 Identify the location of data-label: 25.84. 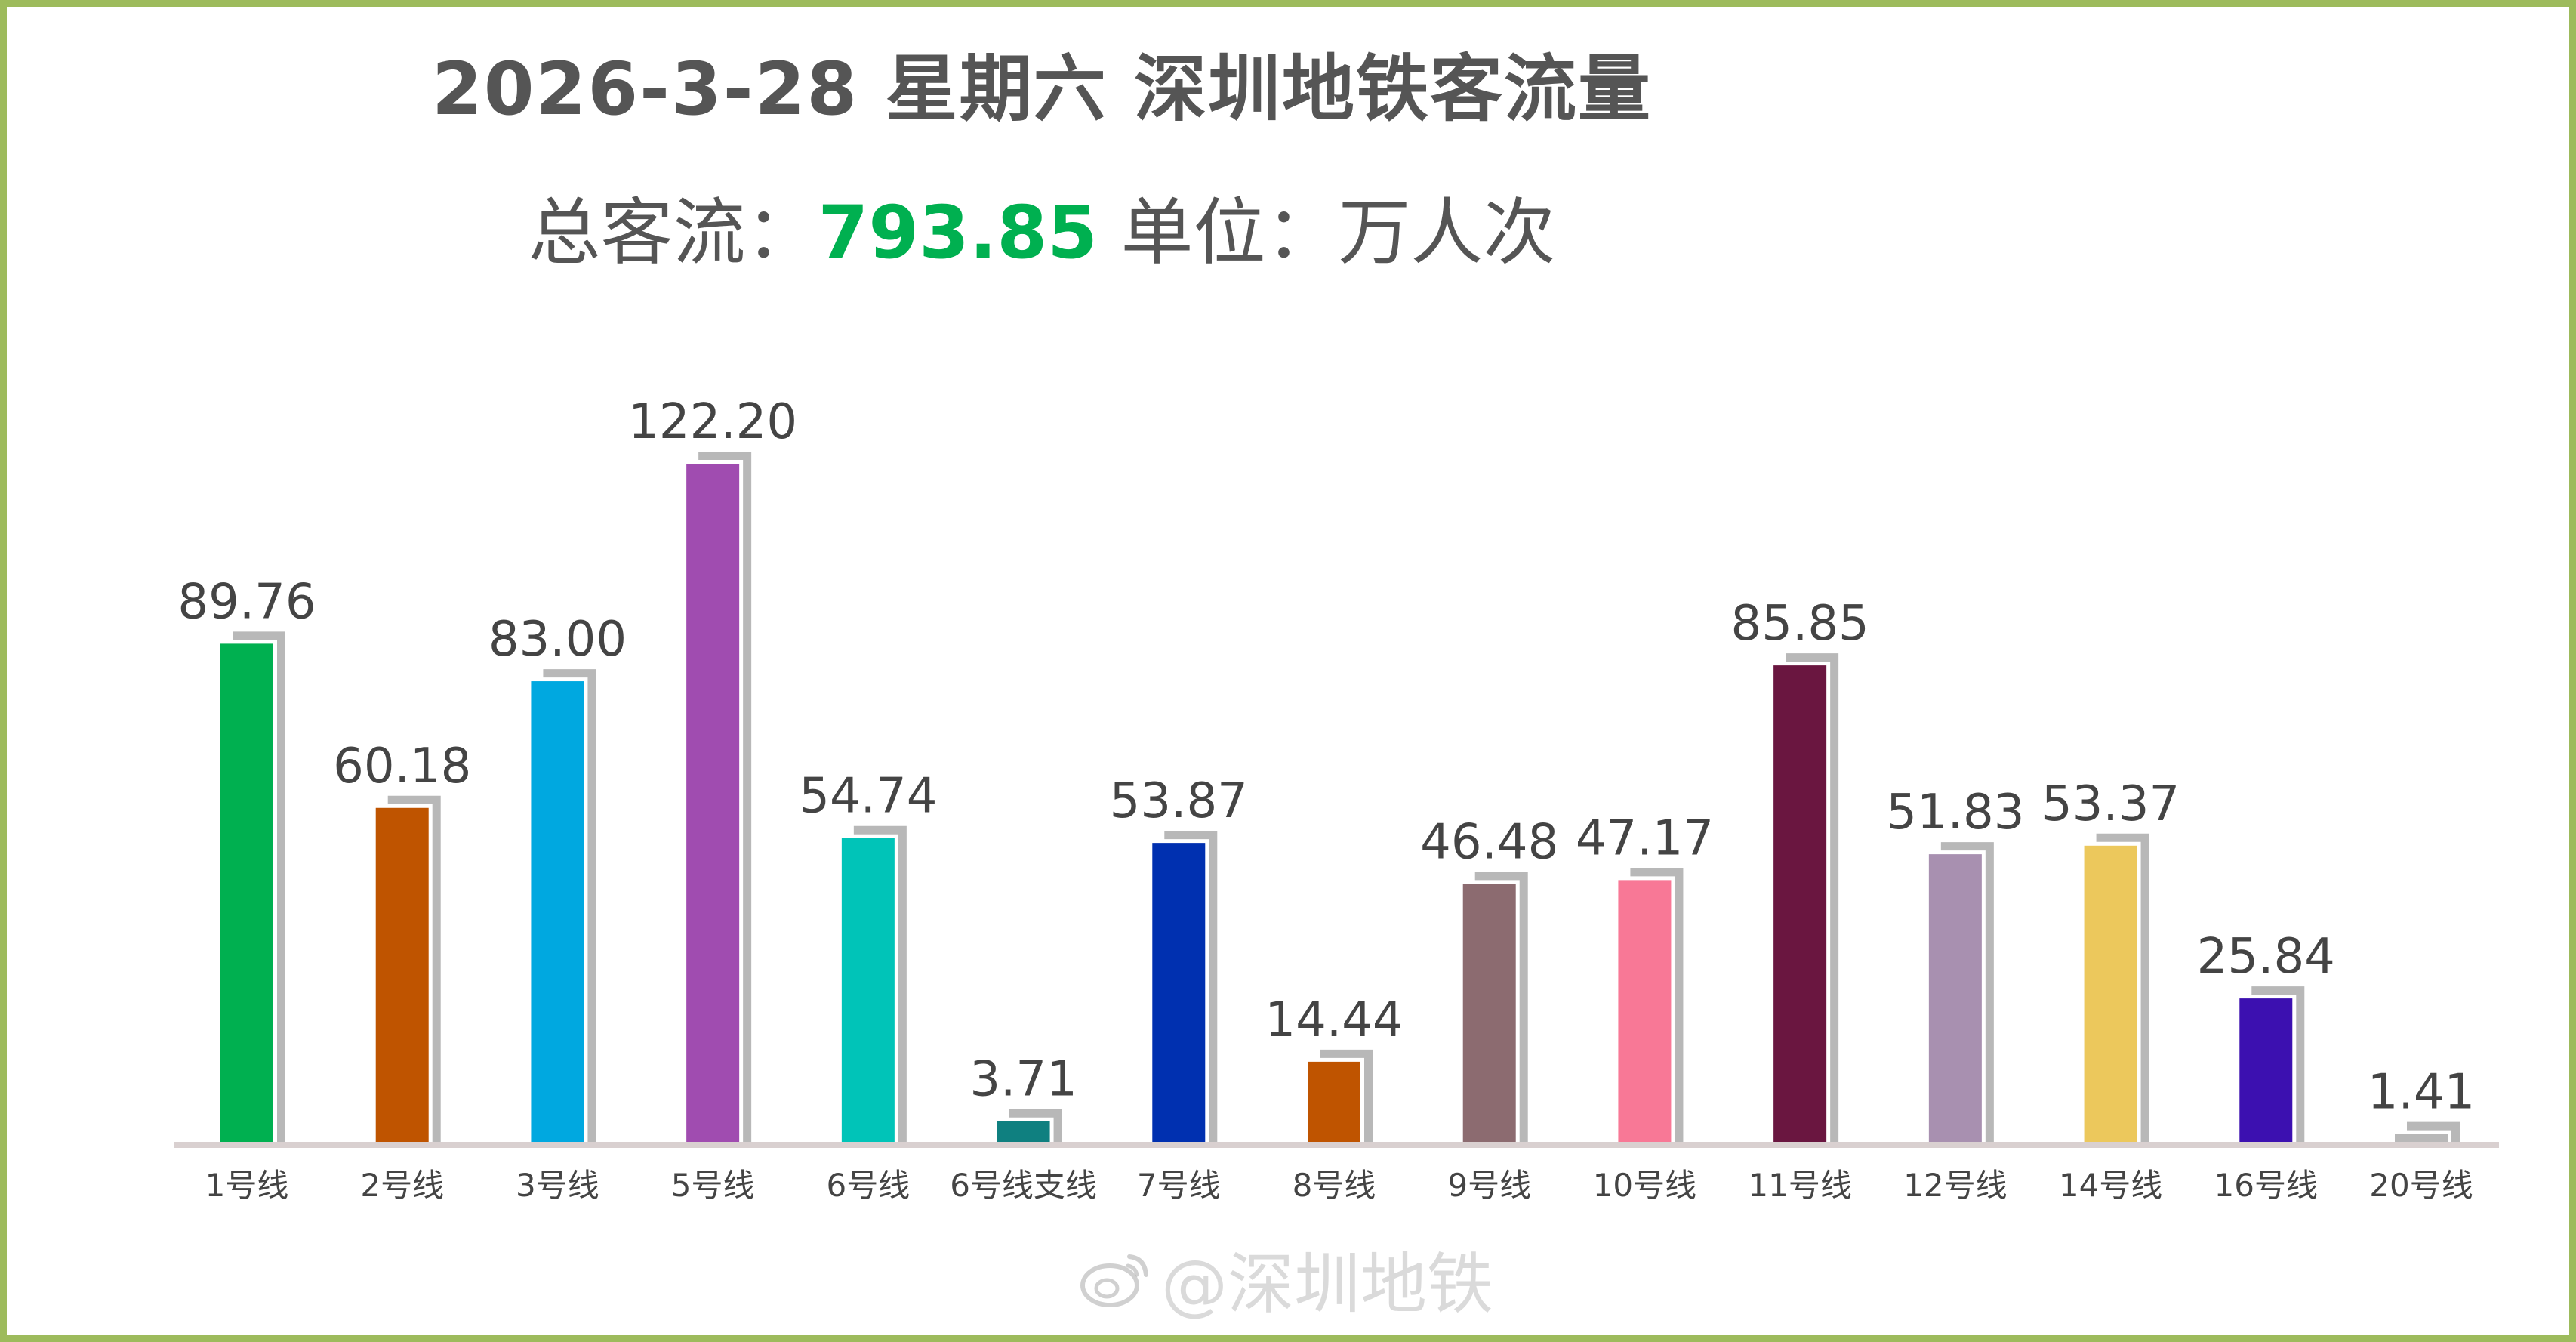
(2266, 957).